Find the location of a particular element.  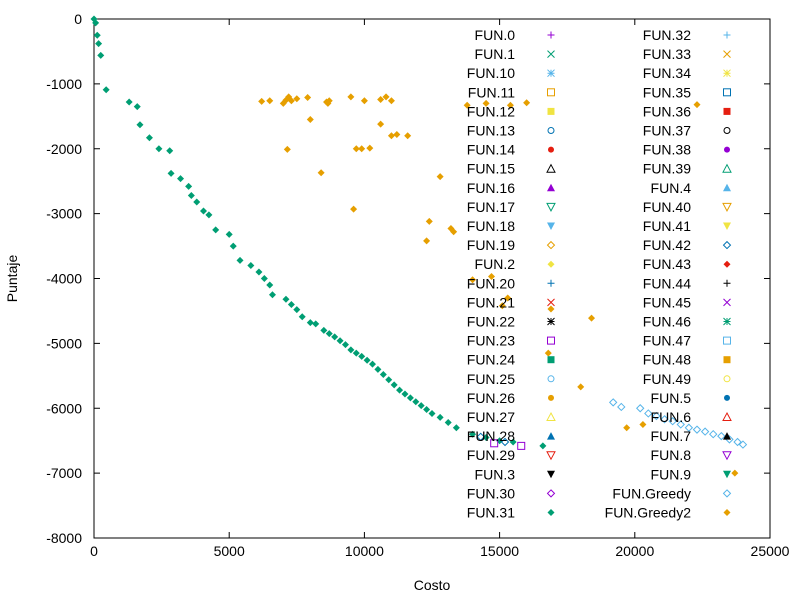

y-tick-label: -7000 is located at coordinates (64, 473).